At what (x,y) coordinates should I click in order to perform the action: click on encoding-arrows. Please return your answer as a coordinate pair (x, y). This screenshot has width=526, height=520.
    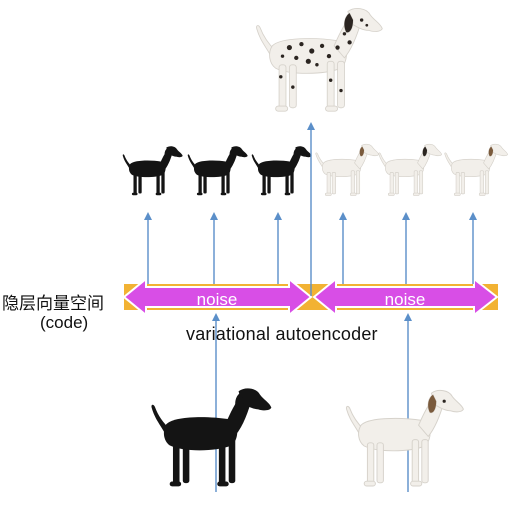
    Looking at the image, I should click on (312, 402).